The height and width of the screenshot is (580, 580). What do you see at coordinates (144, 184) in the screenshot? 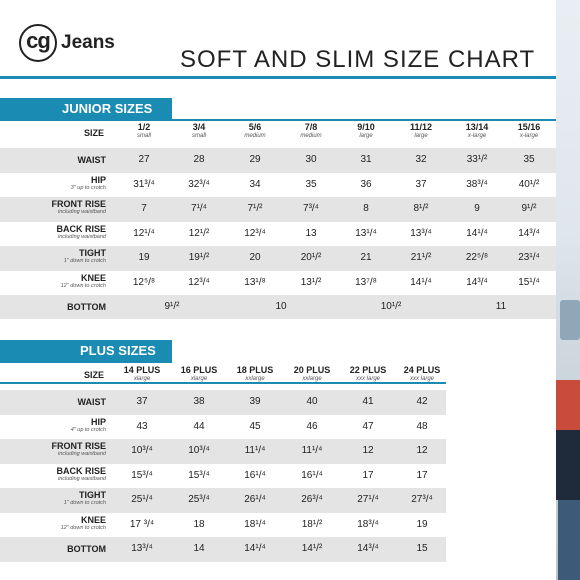
I see `measurement-value: 31³/⁴` at bounding box center [144, 184].